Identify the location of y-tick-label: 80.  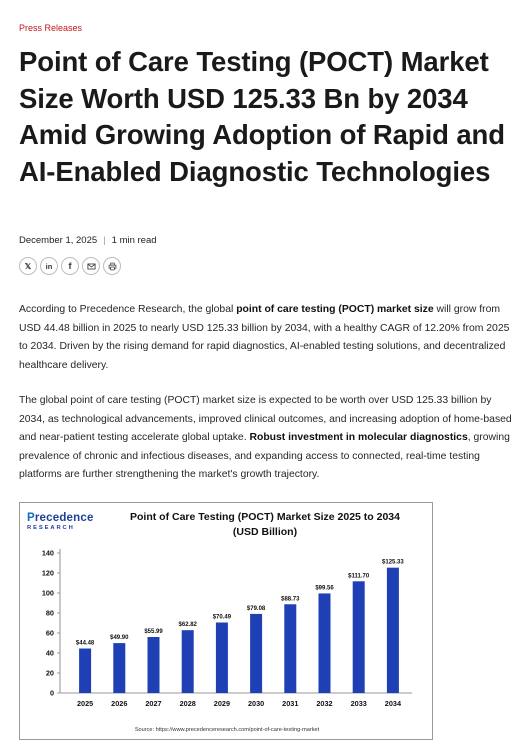
(50, 613).